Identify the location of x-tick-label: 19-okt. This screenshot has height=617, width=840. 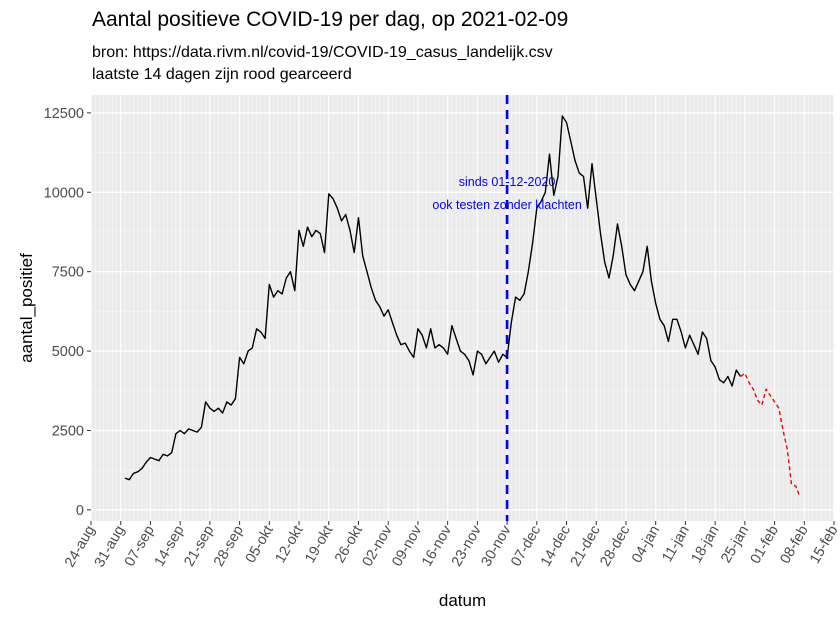
(319, 544).